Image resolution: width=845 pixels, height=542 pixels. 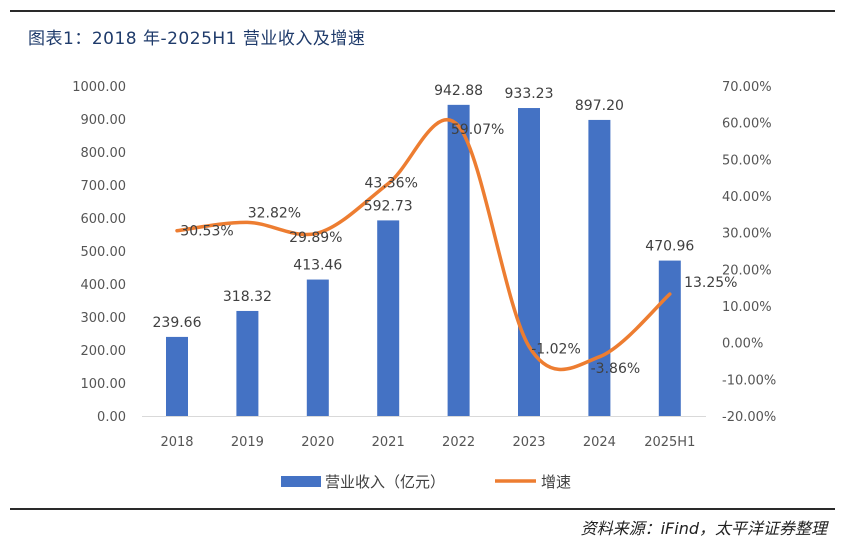 I want to click on legend-bar-swatch, so click(x=301, y=481).